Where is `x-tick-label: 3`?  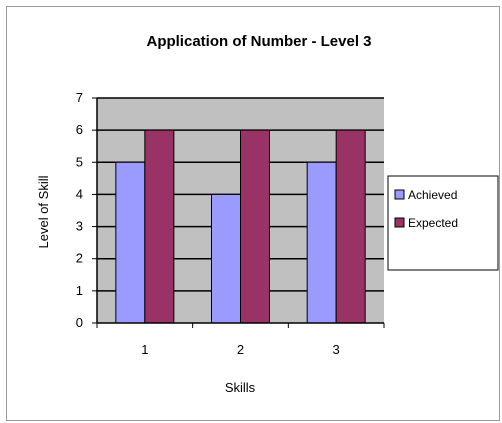 x-tick-label: 3 is located at coordinates (336, 349).